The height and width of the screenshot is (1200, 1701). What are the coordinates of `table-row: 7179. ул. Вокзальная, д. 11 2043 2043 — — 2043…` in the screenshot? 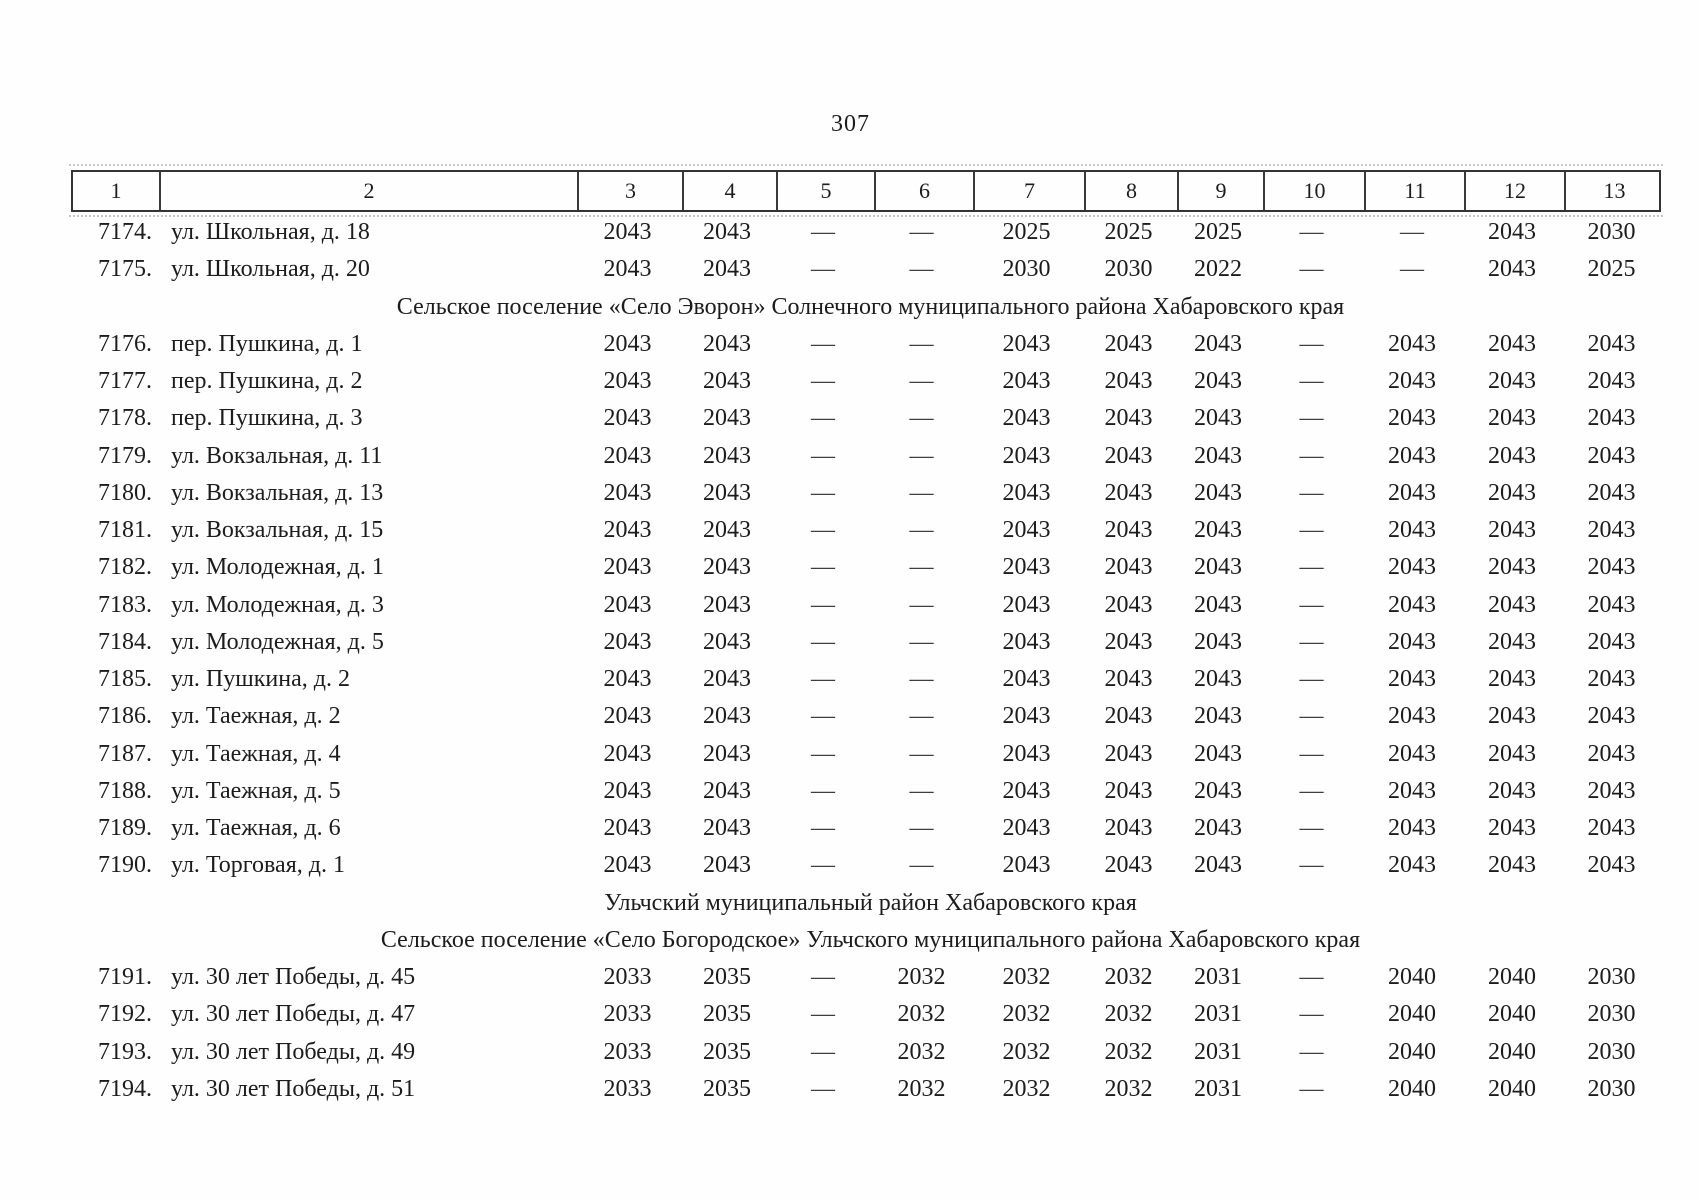 It's located at (866, 456).